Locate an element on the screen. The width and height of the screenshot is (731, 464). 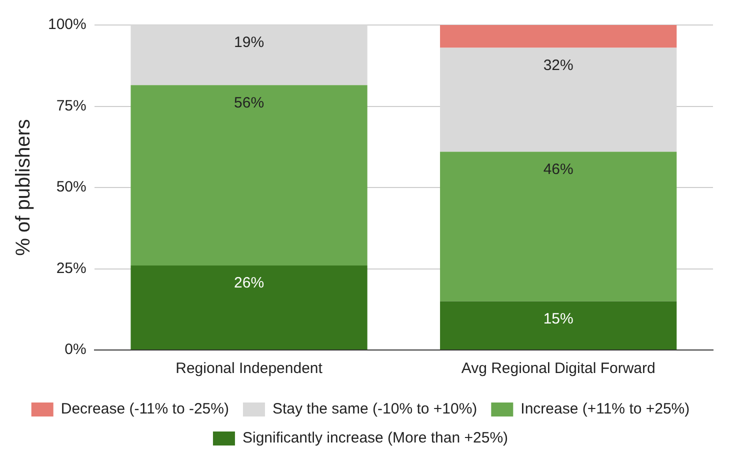
data-label: 32% is located at coordinates (558, 65).